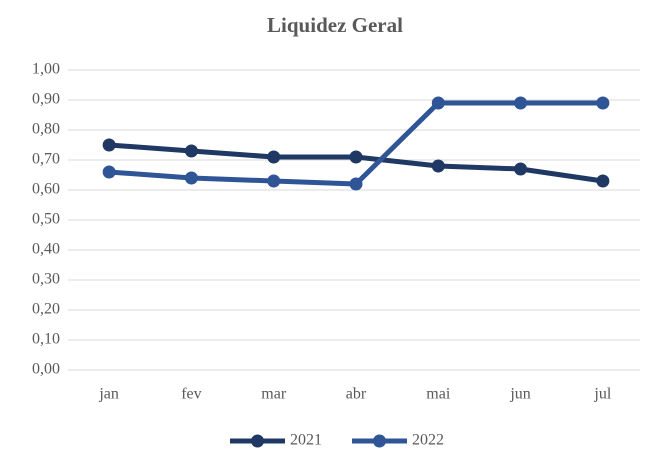 The height and width of the screenshot is (451, 646). Describe the element at coordinates (46, 369) in the screenshot. I see `y-tick-label: 0,00` at that location.